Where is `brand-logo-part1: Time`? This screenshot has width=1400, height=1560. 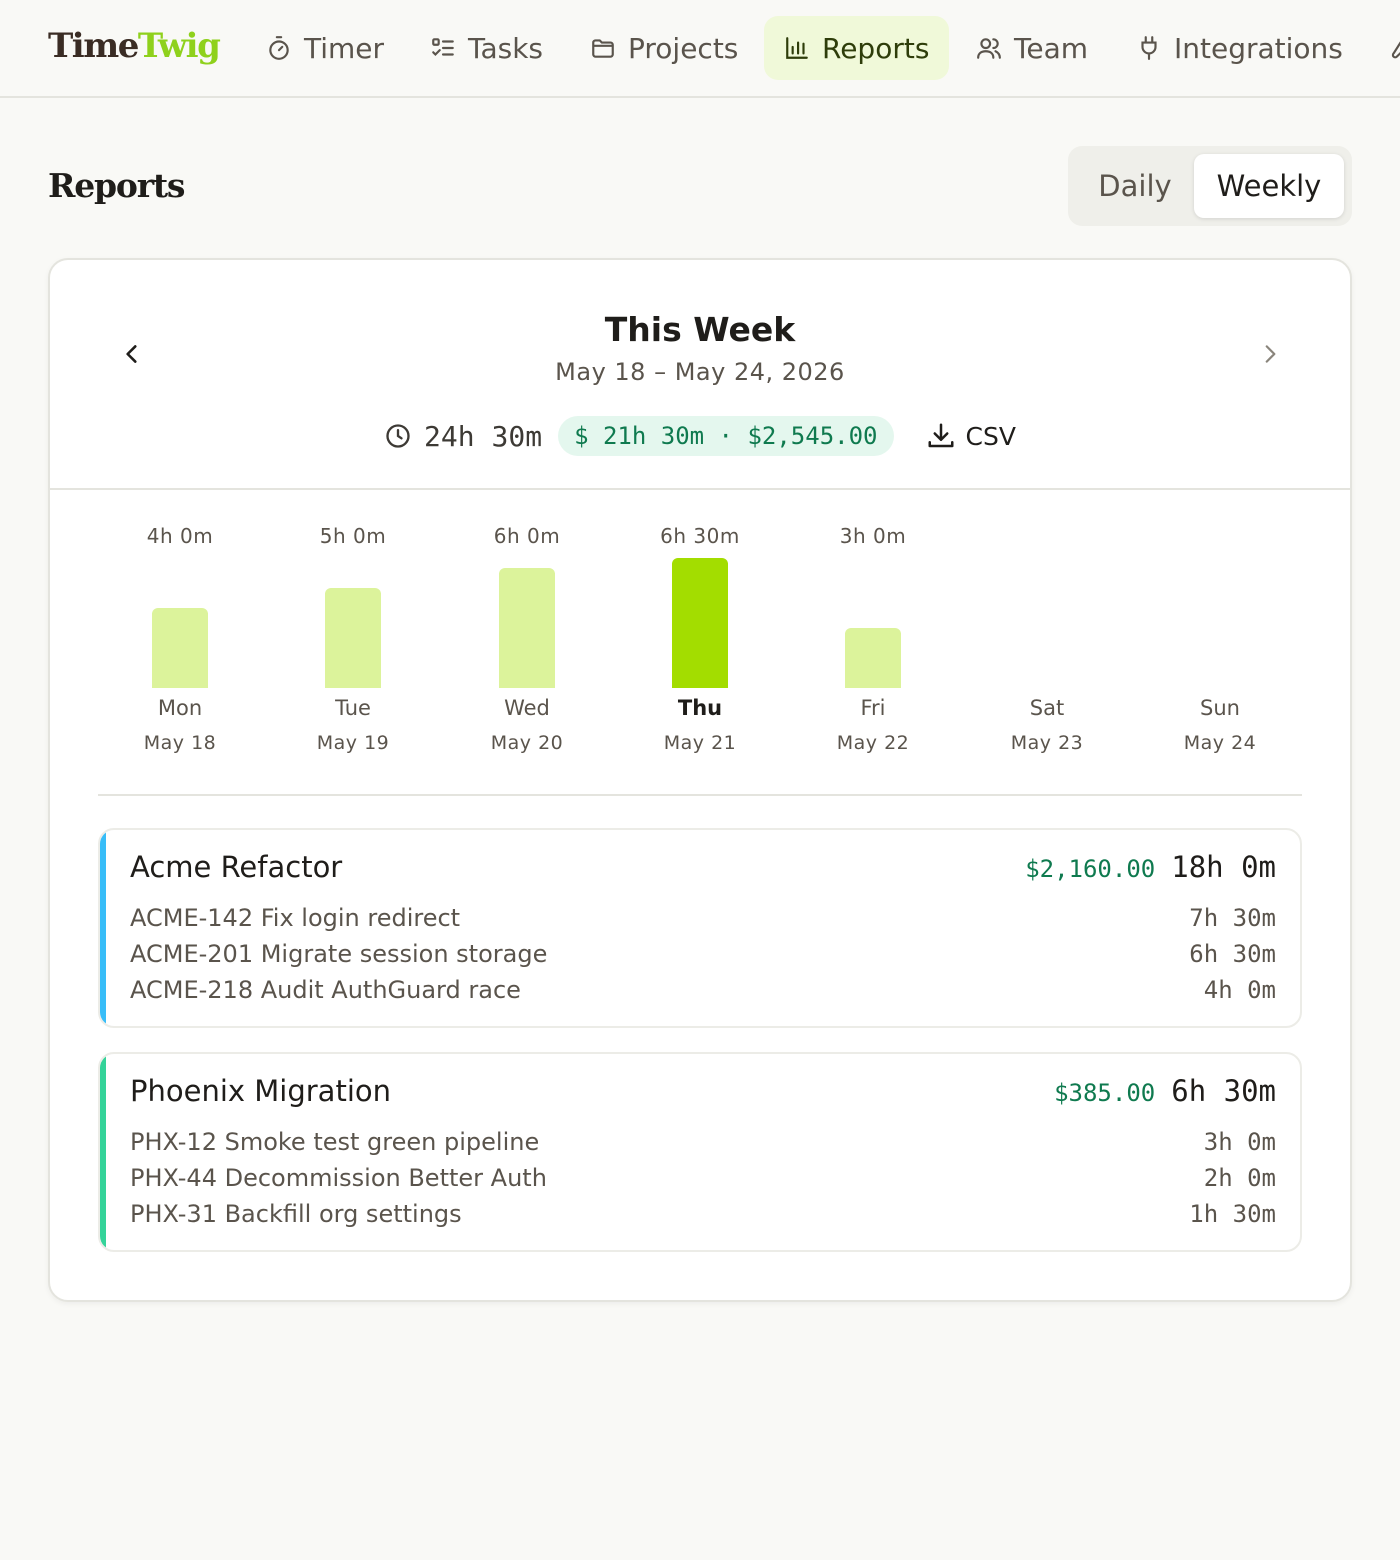 brand-logo-part1: Time is located at coordinates (93, 46).